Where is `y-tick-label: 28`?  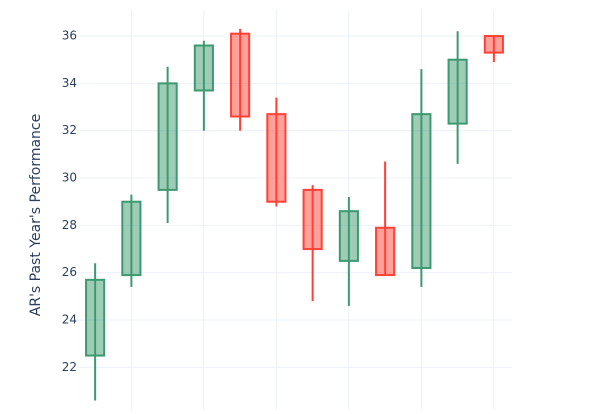 y-tick-label: 28 is located at coordinates (69, 225).